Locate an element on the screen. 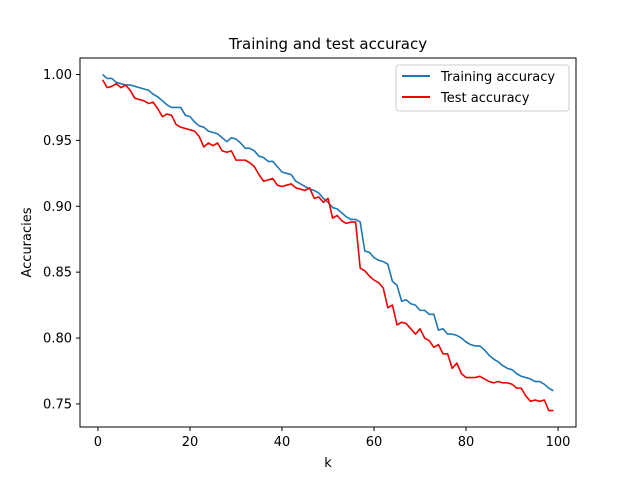 This screenshot has width=640, height=480. y-tick-label: 0.95 is located at coordinates (57, 141).